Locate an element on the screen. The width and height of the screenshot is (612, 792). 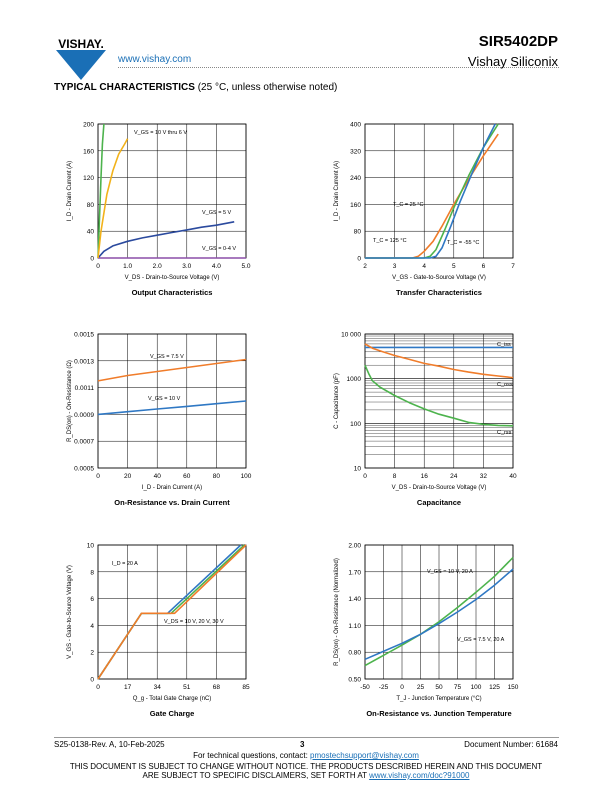
y-tick-label: 0.0011 is located at coordinates (85, 388).